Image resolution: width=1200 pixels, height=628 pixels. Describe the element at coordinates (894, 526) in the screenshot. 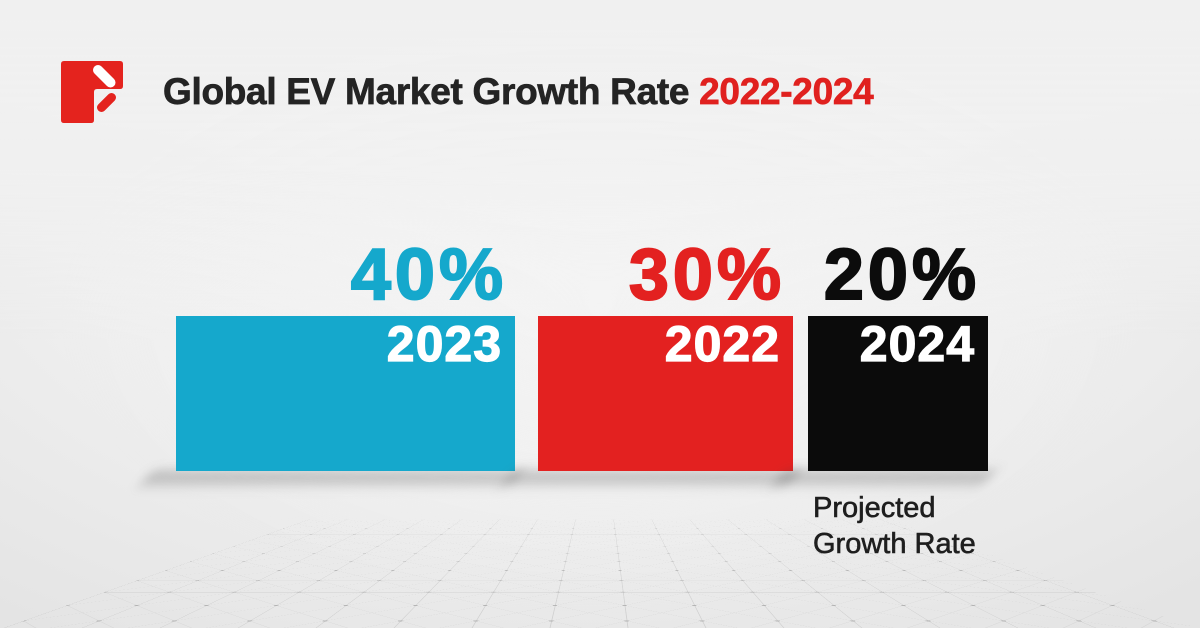

I see `annotation-projected-growth-rate: Projected Growth Rate` at that location.